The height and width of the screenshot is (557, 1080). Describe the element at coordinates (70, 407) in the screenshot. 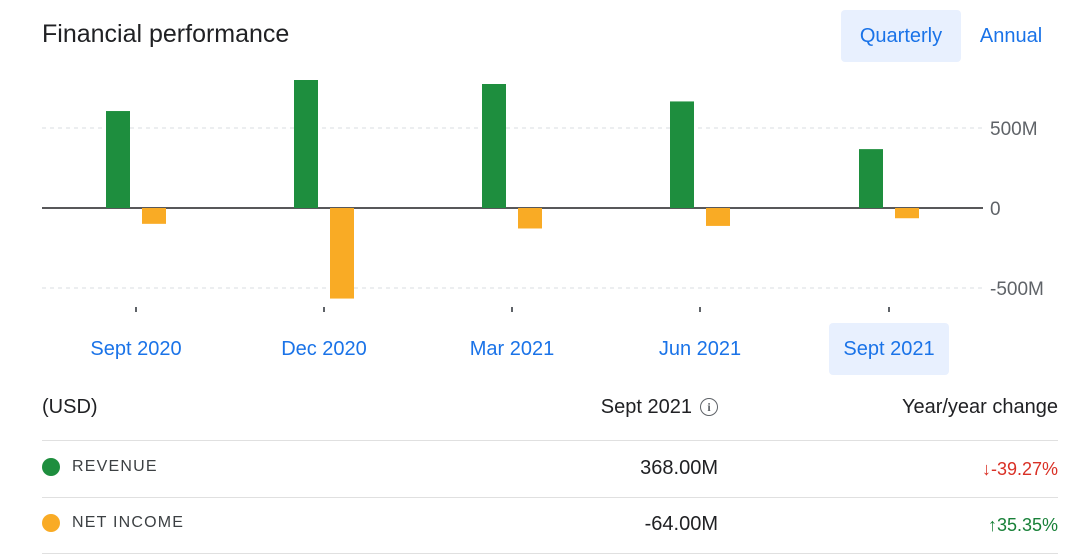

I see `table-header-currency: (USD)` at that location.